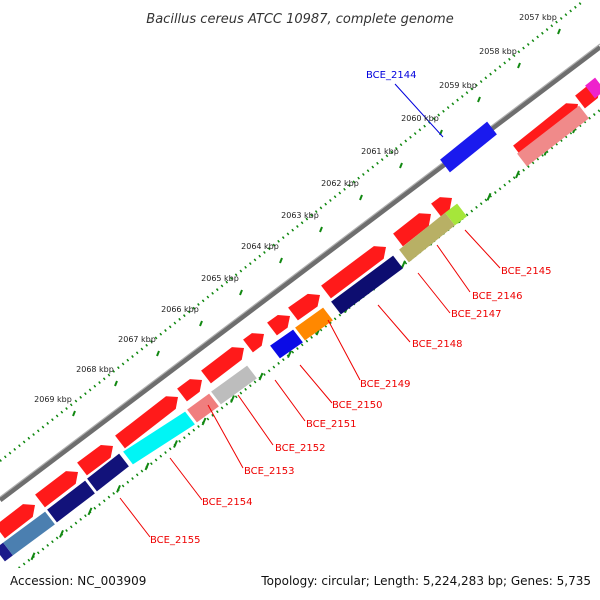 The width and height of the screenshot is (600, 600). I want to click on gene-label: BCE_2150, so click(357, 405).